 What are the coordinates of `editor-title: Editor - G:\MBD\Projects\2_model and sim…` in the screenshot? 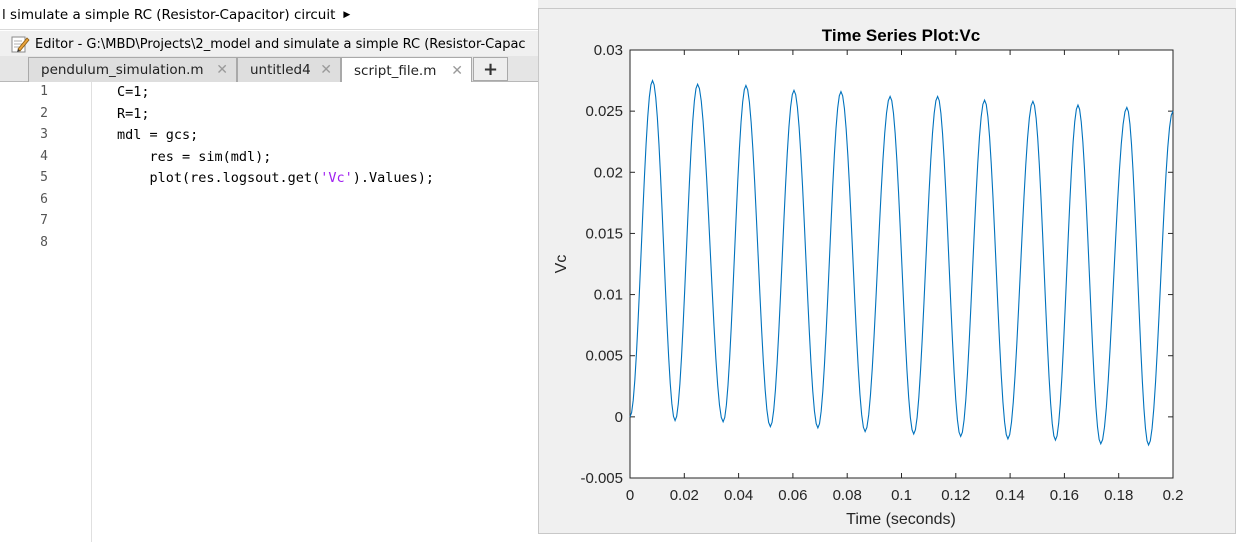 It's located at (280, 44).